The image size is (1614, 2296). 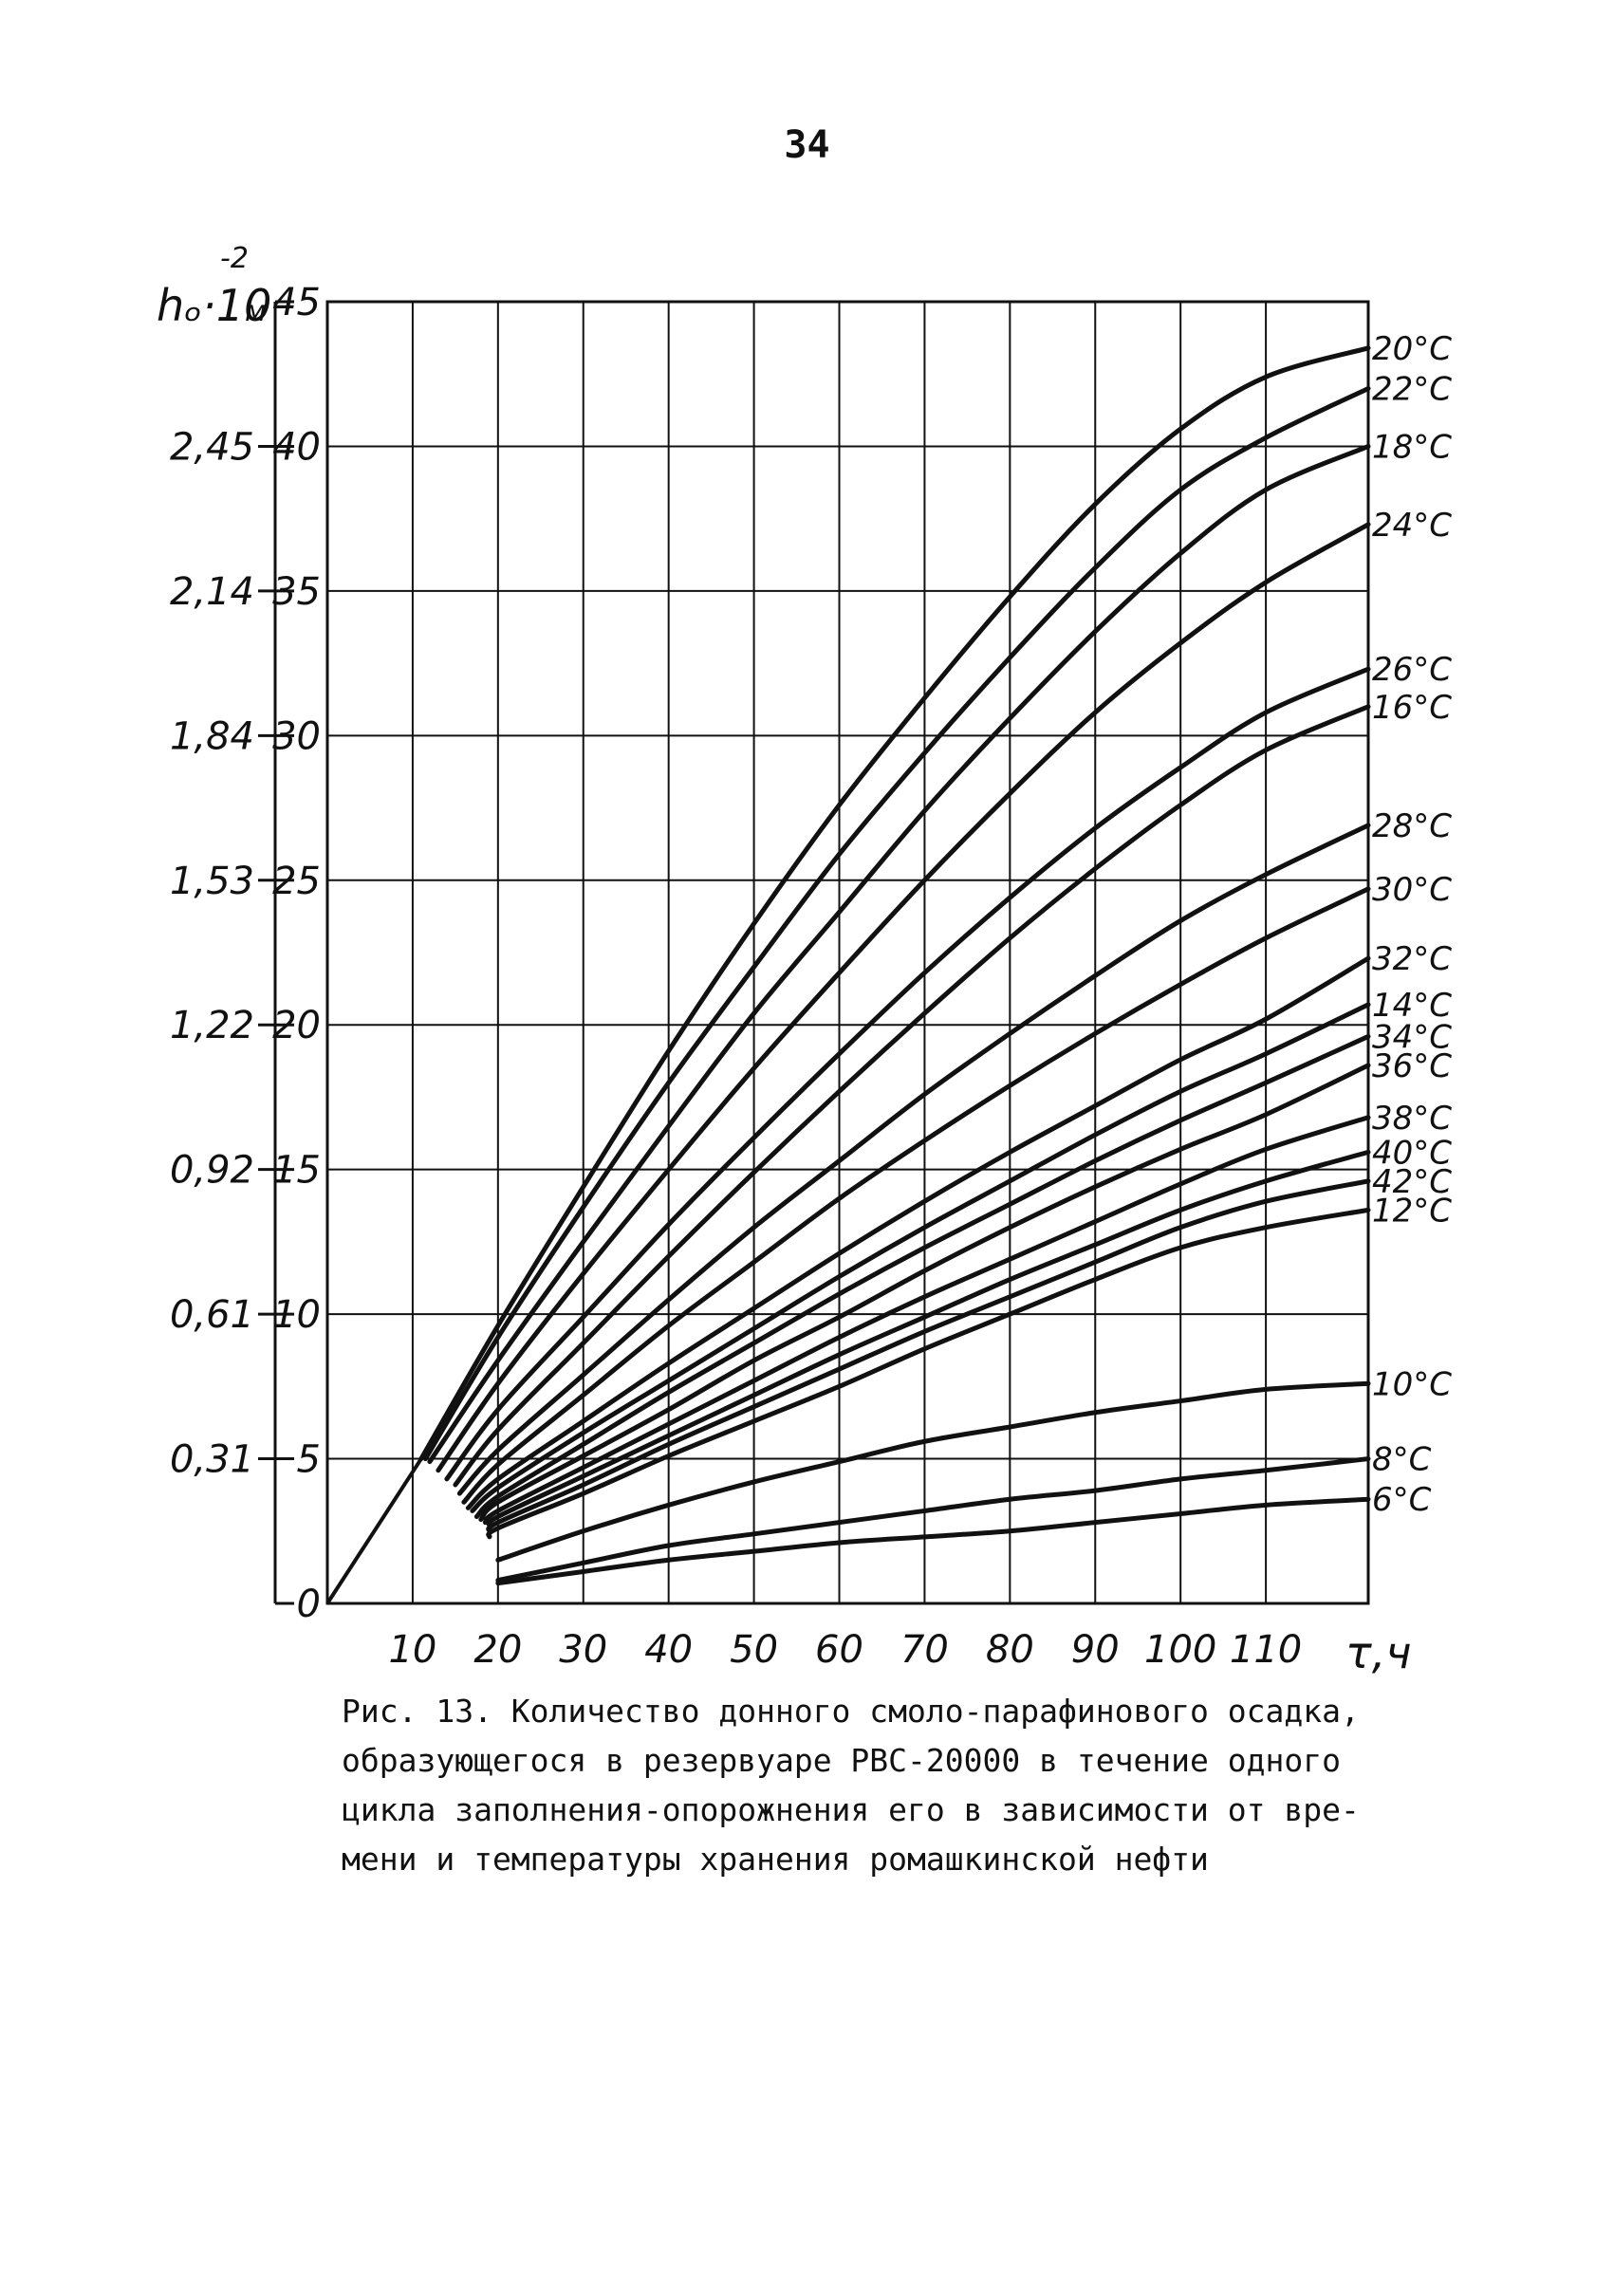 I want to click on series-label: 38°C, so click(x=1412, y=1119).